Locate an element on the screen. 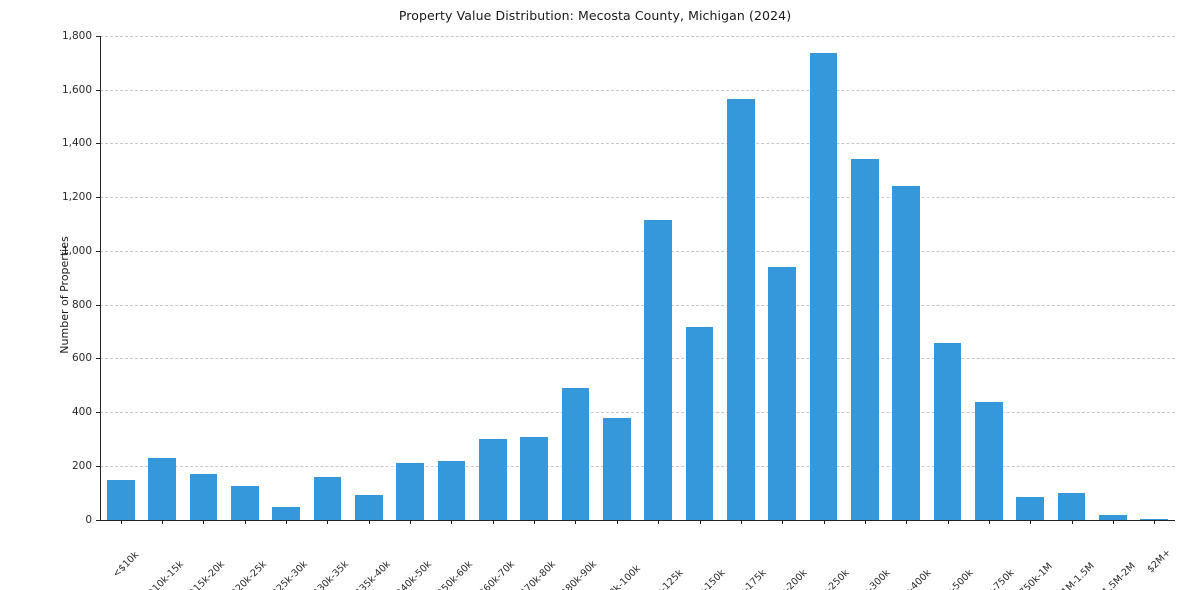 The image size is (1190, 590). y-tick-label: 1,000 is located at coordinates (76, 250).